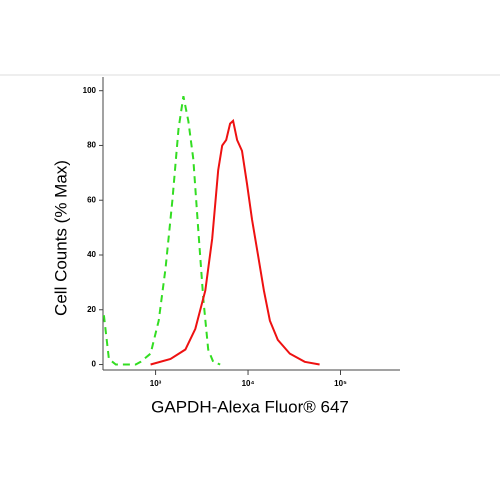  Describe the element at coordinates (90, 90) in the screenshot. I see `y-tick-label: 100` at that location.